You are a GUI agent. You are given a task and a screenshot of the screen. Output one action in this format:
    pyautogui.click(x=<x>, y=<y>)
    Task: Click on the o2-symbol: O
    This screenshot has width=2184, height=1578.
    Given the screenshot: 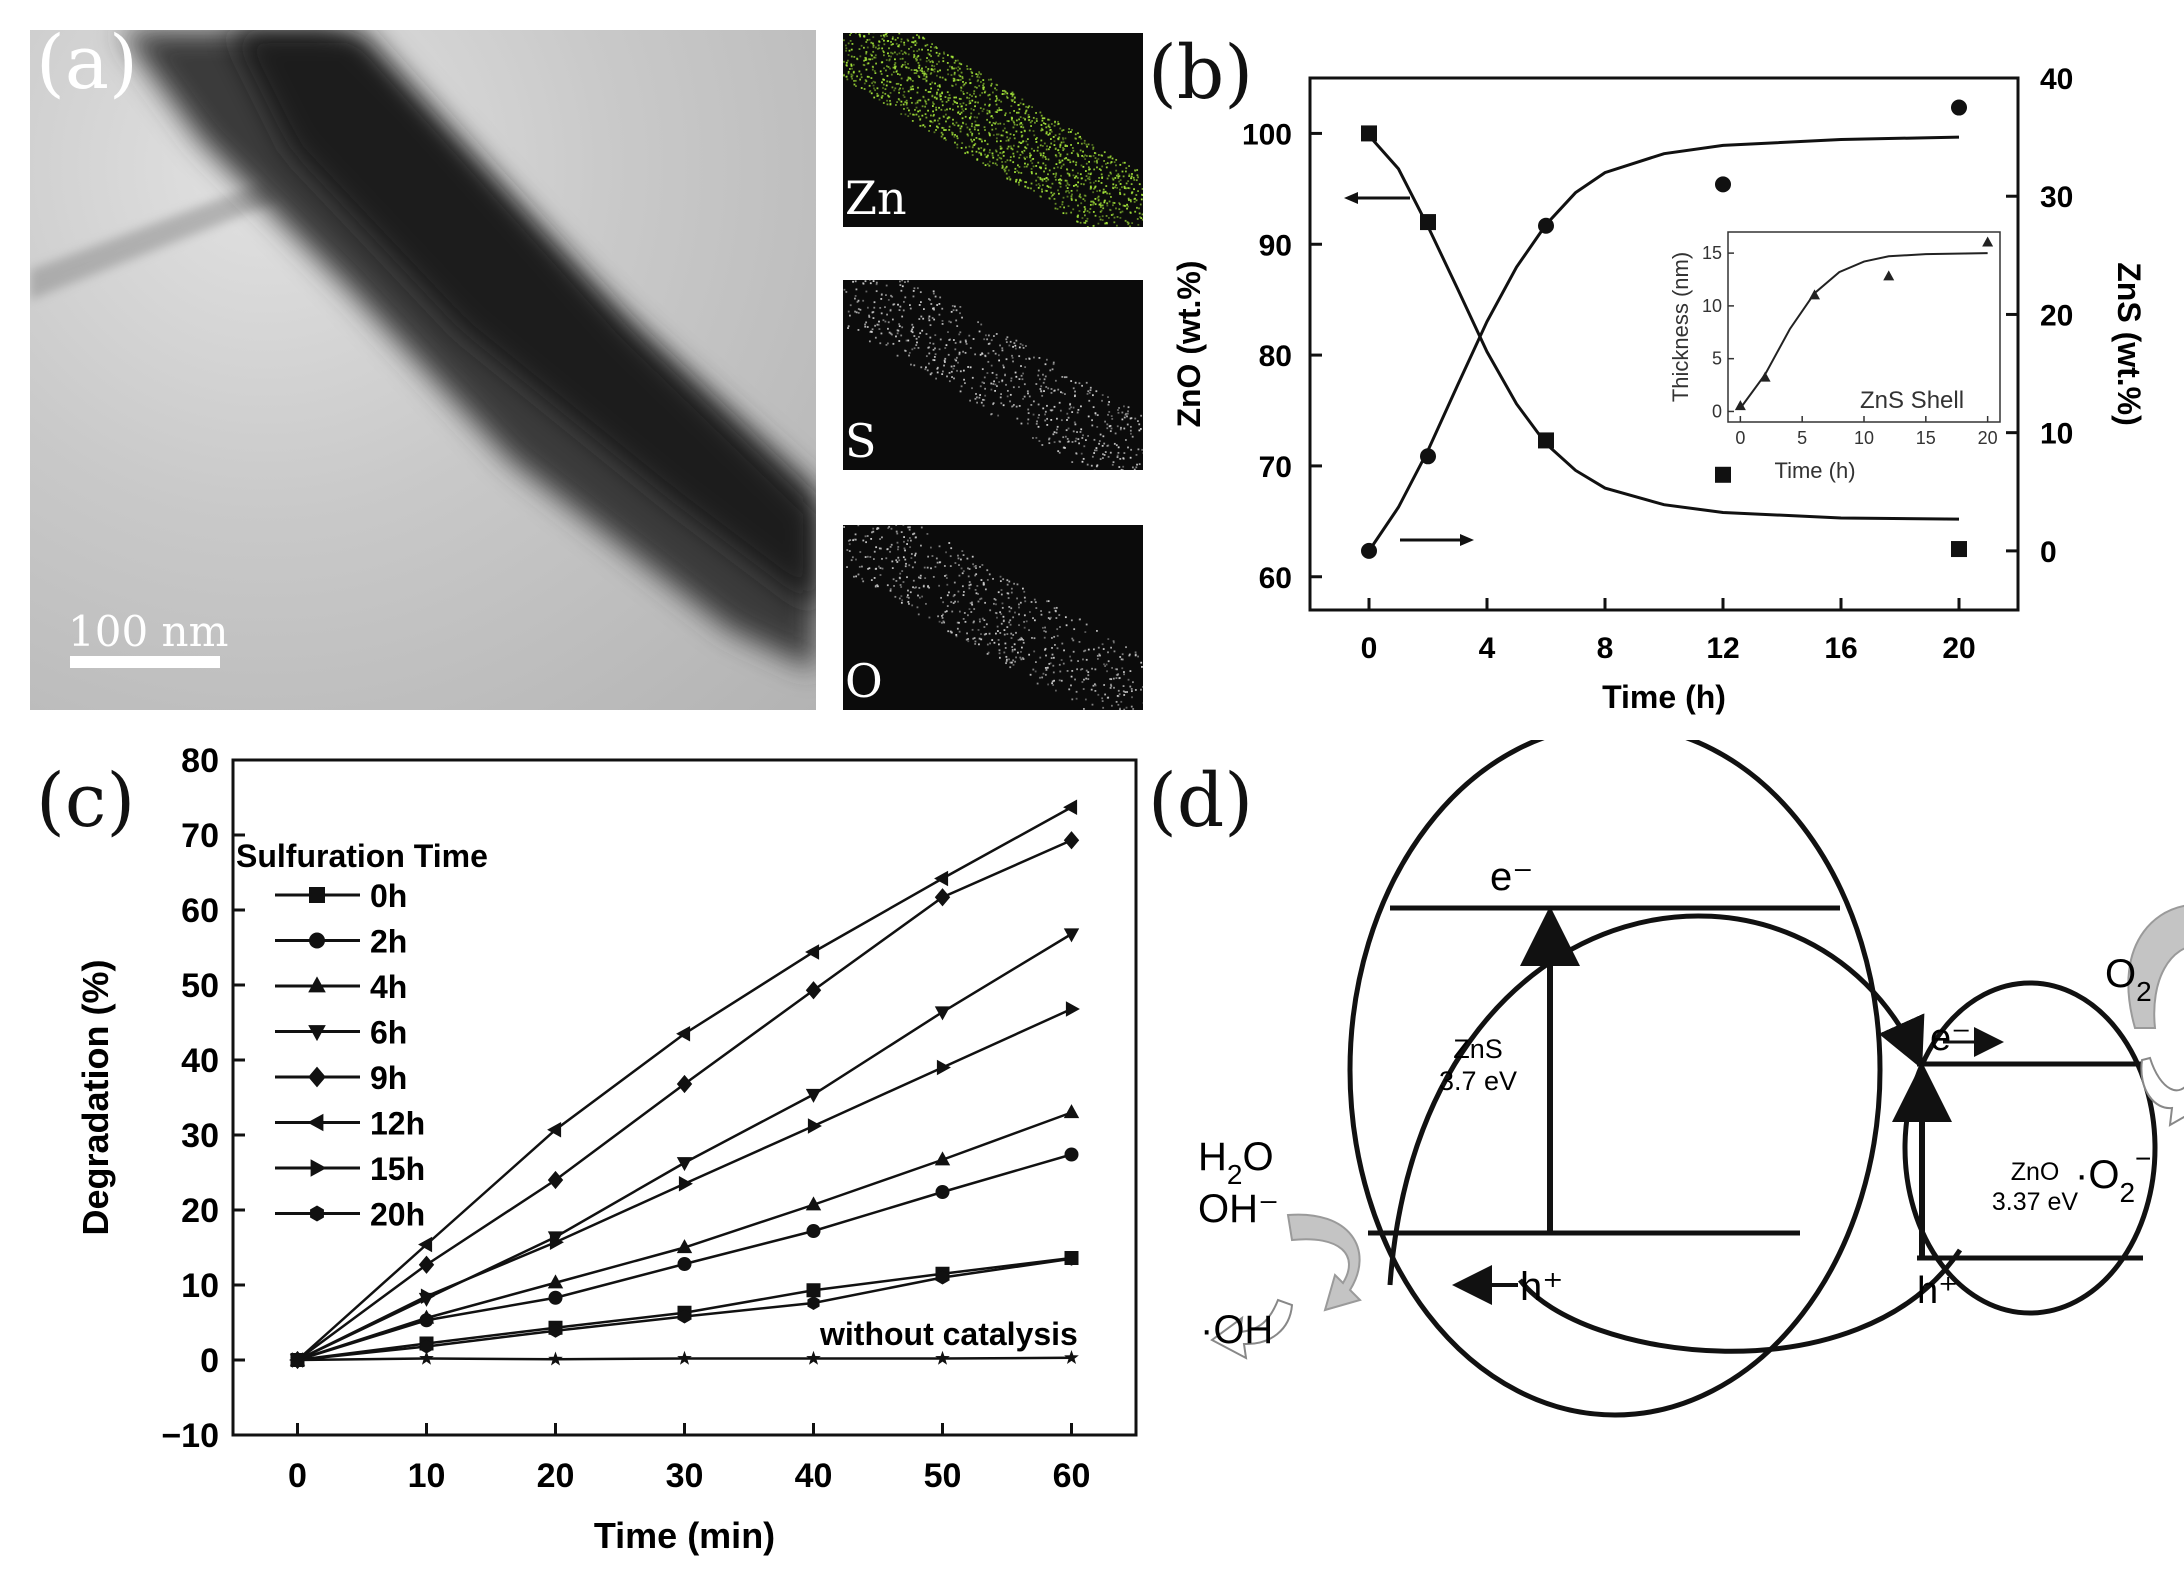 What is the action you would take?
    pyautogui.click(x=2120, y=974)
    